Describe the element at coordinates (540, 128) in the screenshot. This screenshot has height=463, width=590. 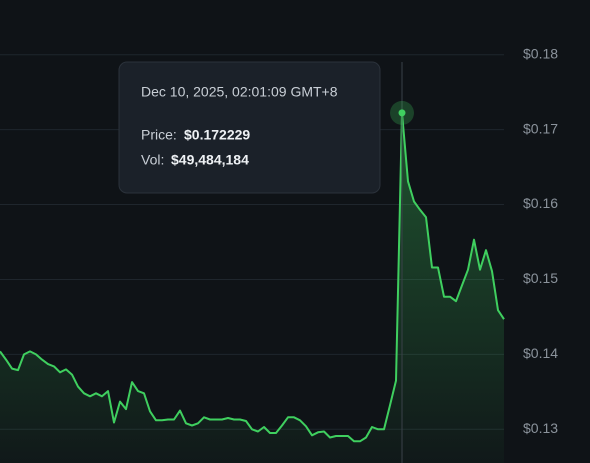
I see `y-tick-label: $0.17` at that location.